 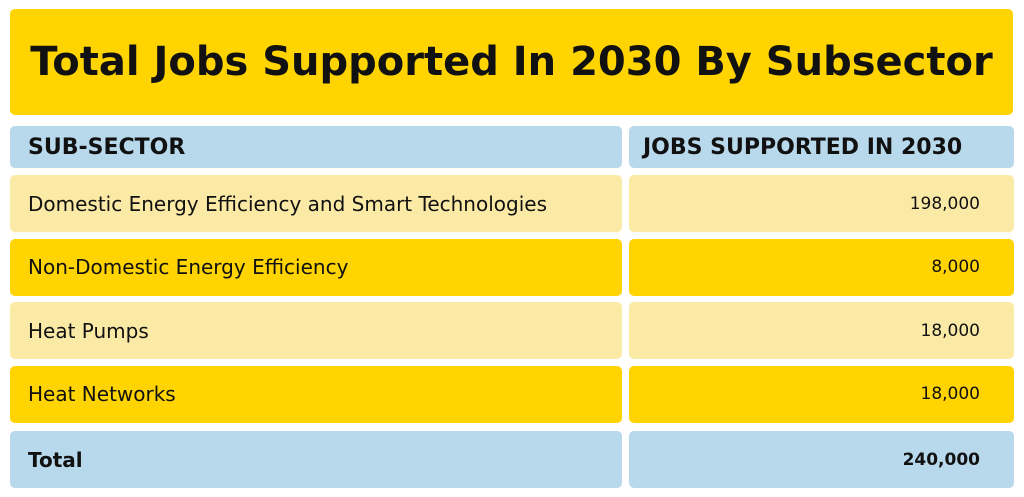 What do you see at coordinates (821, 267) in the screenshot?
I see `row-value: 8,000` at bounding box center [821, 267].